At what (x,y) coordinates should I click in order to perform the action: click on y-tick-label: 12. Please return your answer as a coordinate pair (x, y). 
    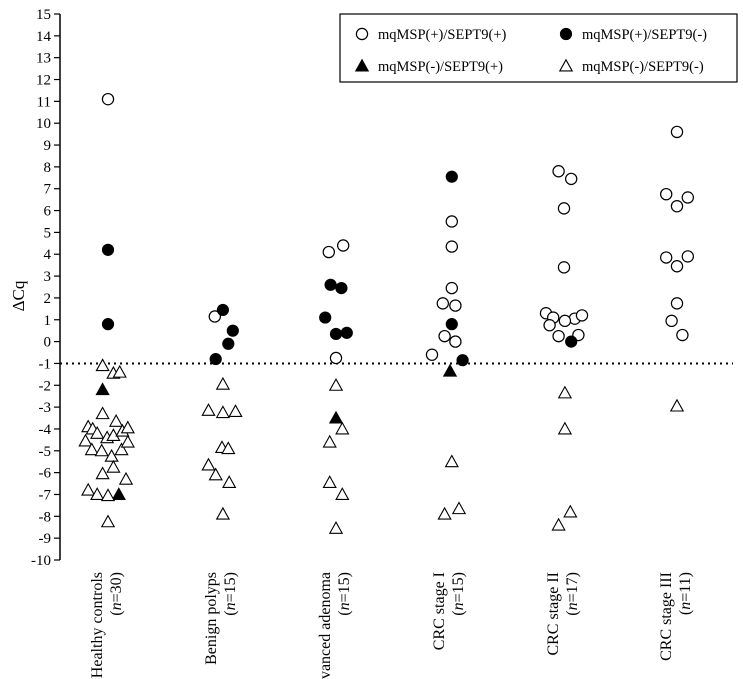
    Looking at the image, I should click on (43, 81).